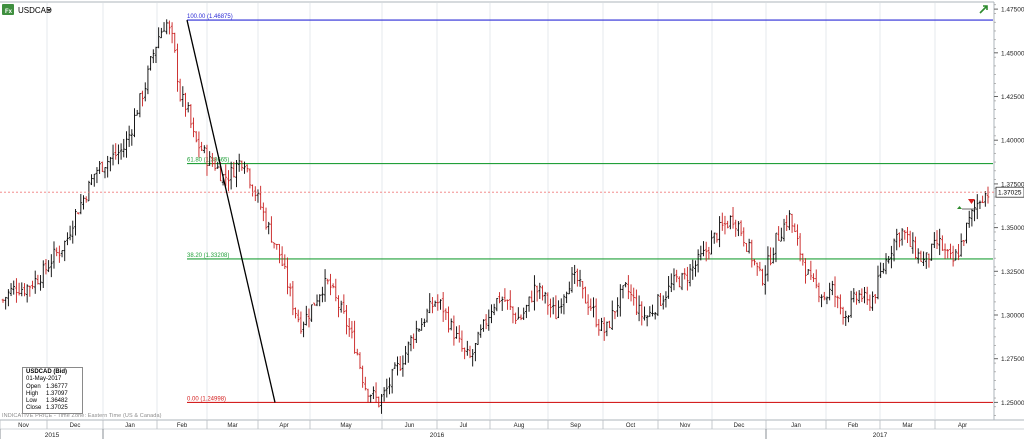 The width and height of the screenshot is (1024, 439). What do you see at coordinates (1012, 53) in the screenshot?
I see `price-tick-label: 1.45000` at bounding box center [1012, 53].